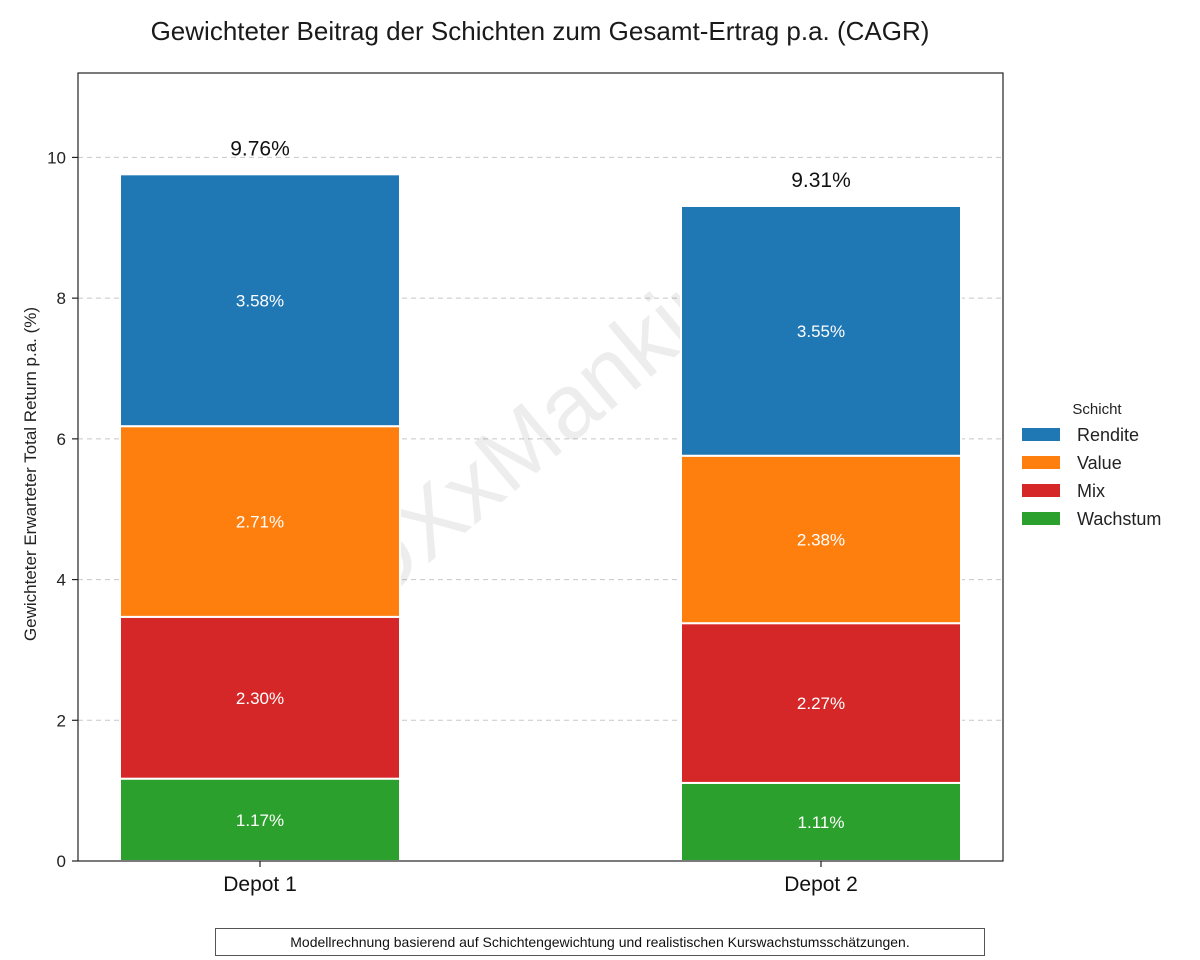 This screenshot has height=960, width=1200. I want to click on legend-swatch-wachstum, so click(1041, 518).